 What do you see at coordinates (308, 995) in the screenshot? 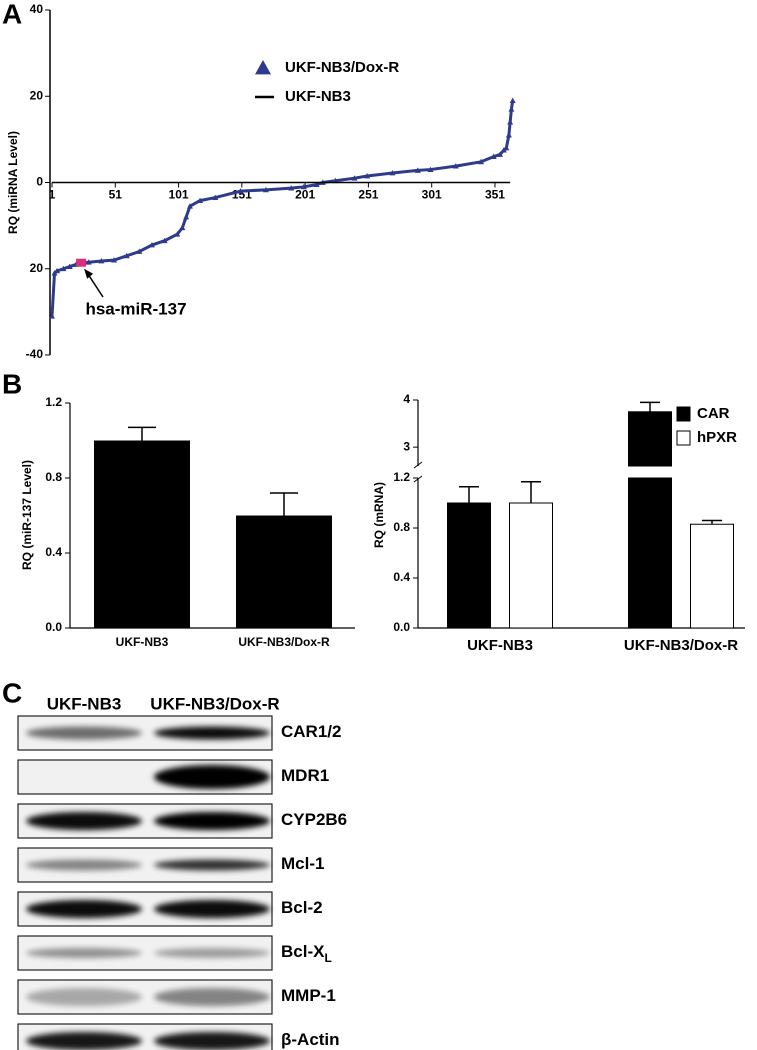
I see `row-label: MMP-1` at bounding box center [308, 995].